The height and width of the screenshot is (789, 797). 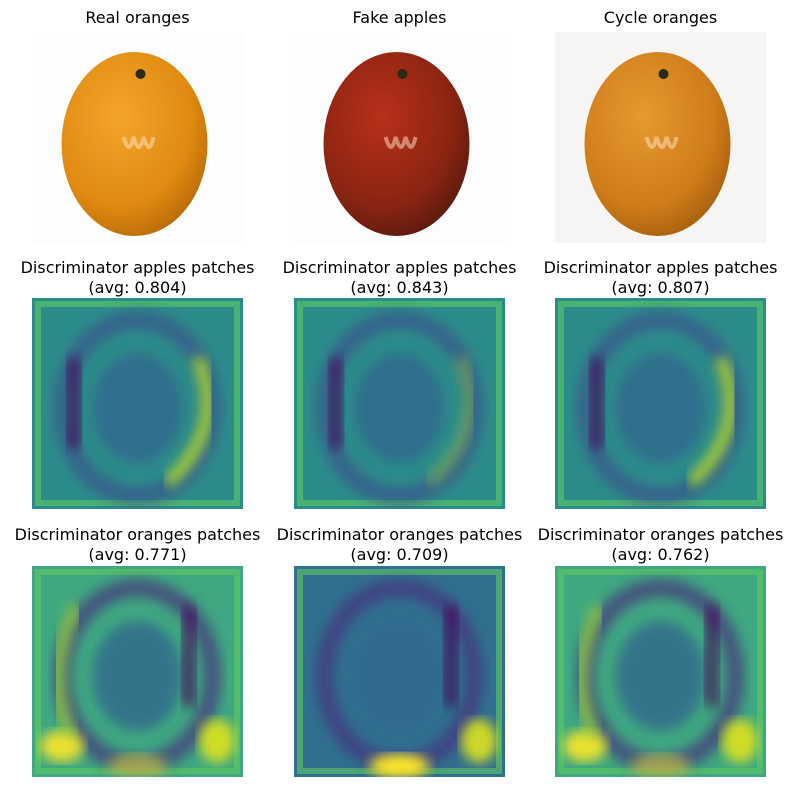 I want to click on panel-avg: (avg: 0.807), so click(x=660, y=287).